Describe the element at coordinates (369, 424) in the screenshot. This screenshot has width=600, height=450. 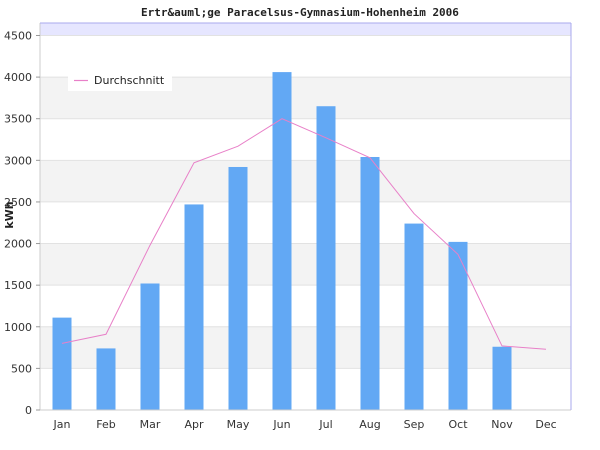
I see `x-tick-label: Aug` at that location.